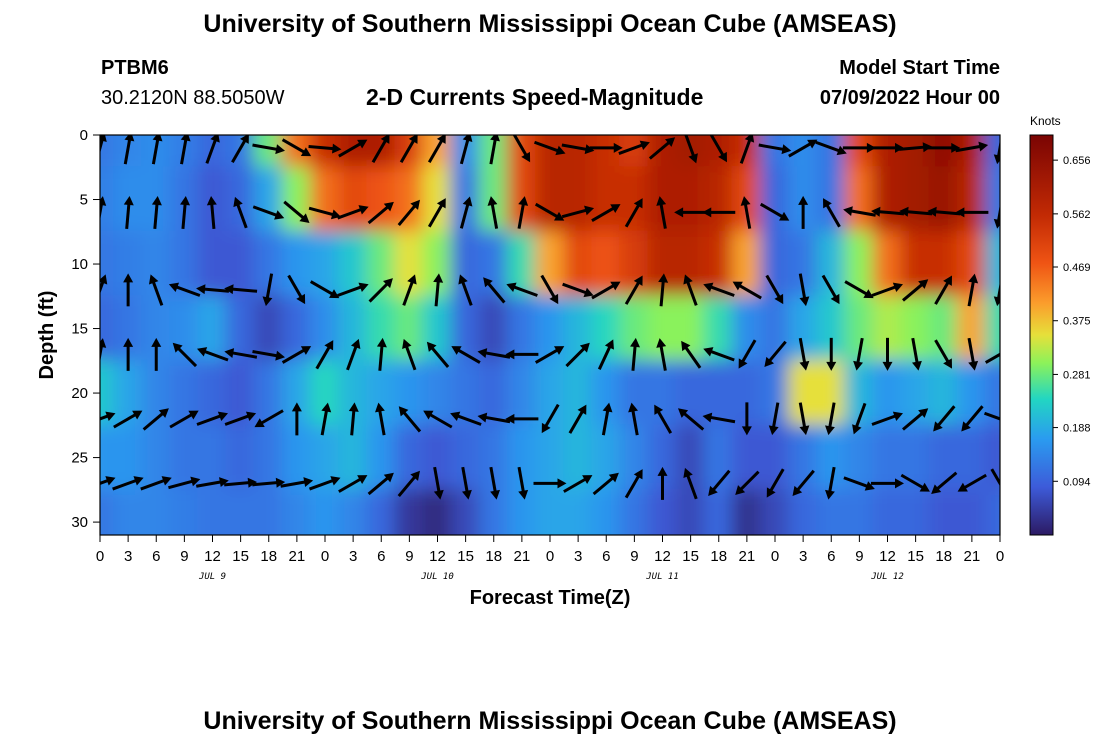 This screenshot has width=1100, height=750. I want to click on date-label: JUL 9, so click(212, 577).